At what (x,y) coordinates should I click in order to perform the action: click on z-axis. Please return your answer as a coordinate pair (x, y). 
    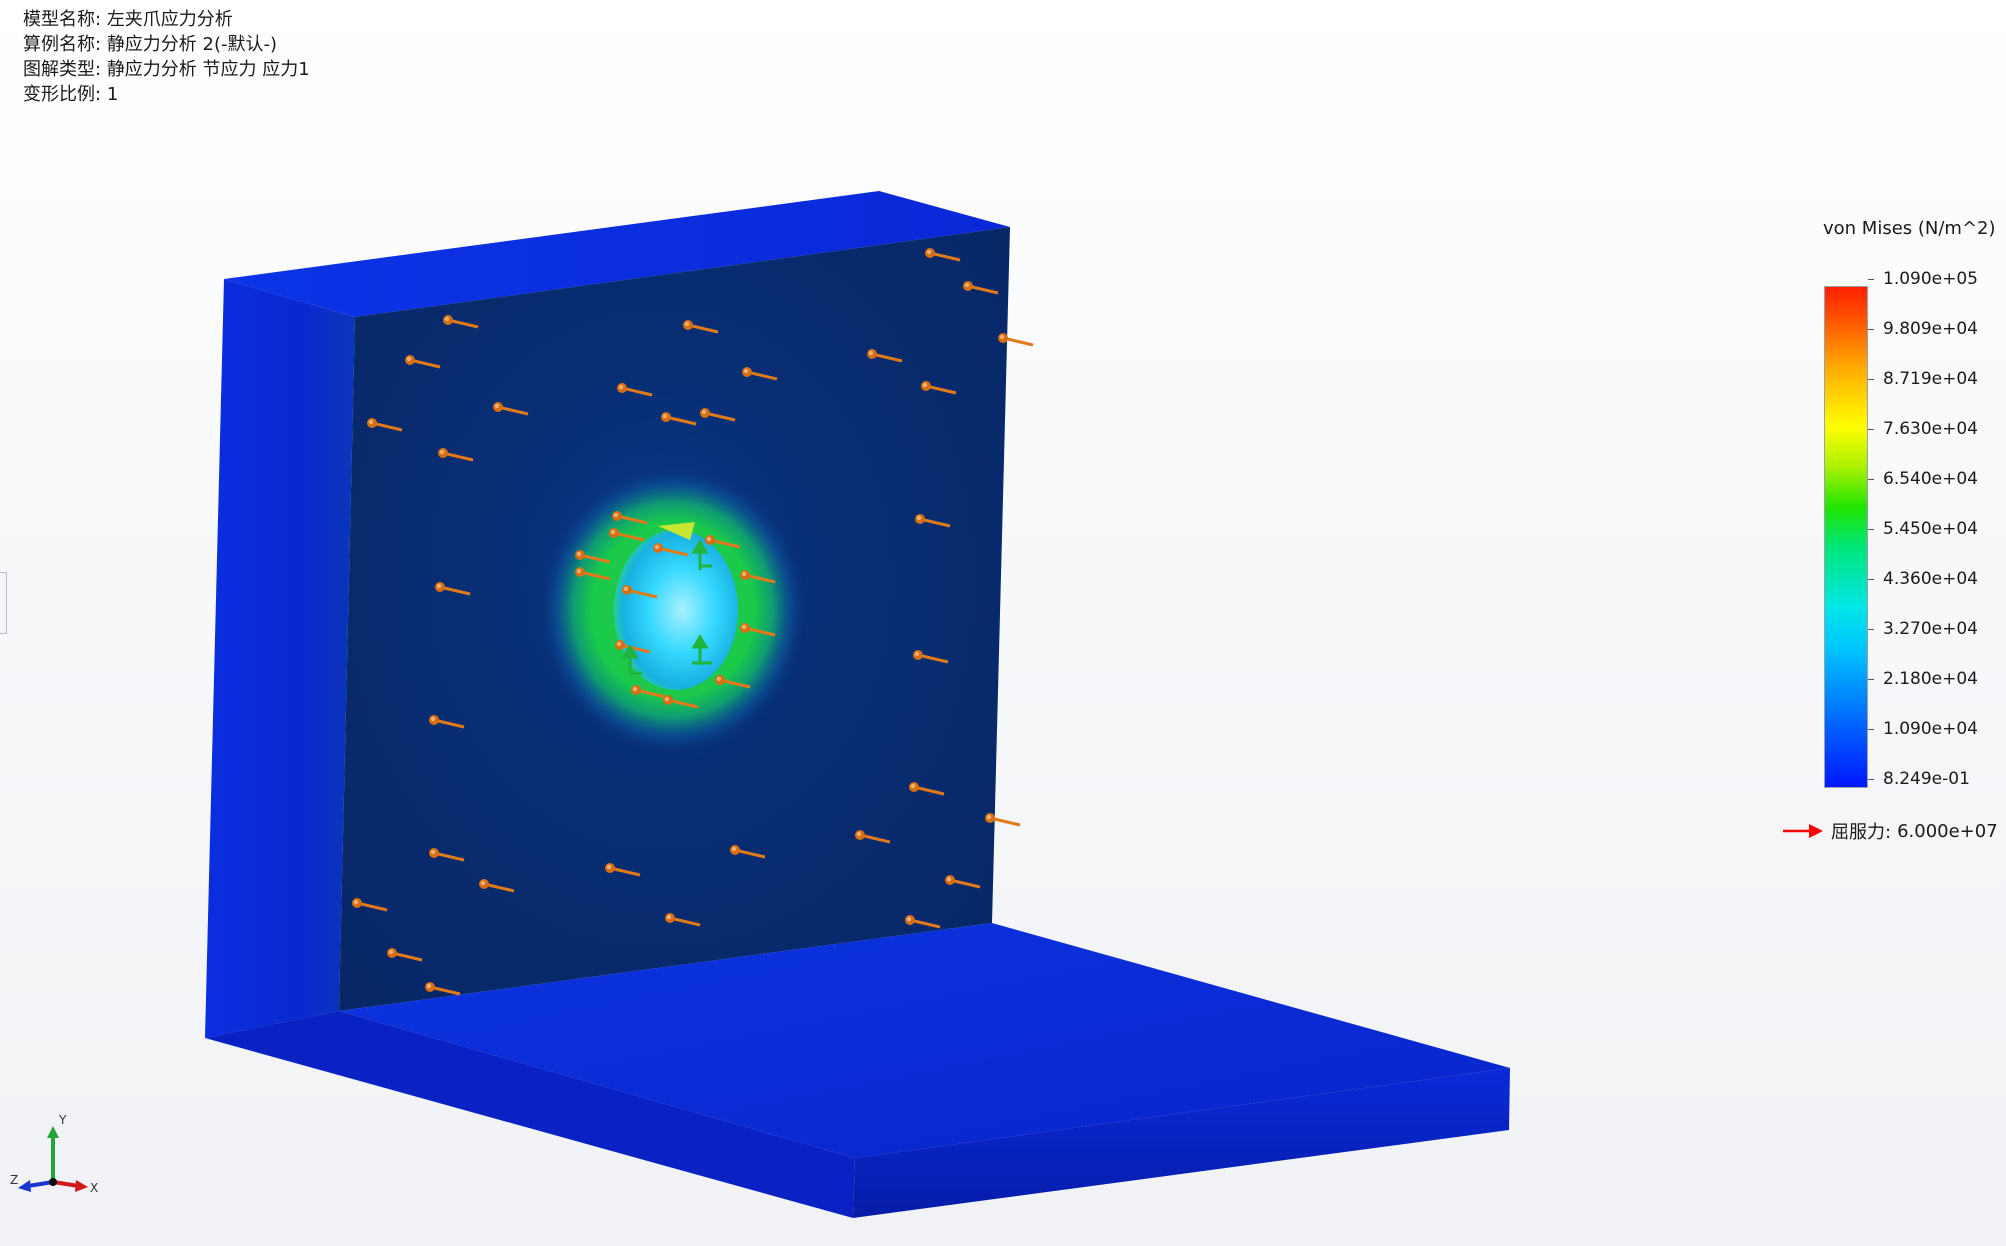
    Looking at the image, I should click on (40, 1184).